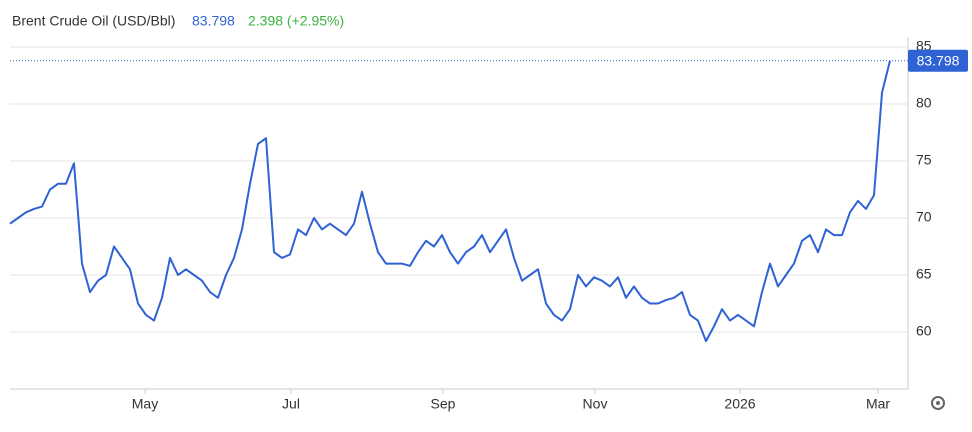 The width and height of the screenshot is (972, 432). I want to click on chart-title: Brent Crude Oil (USD/Bbl), so click(93, 21).